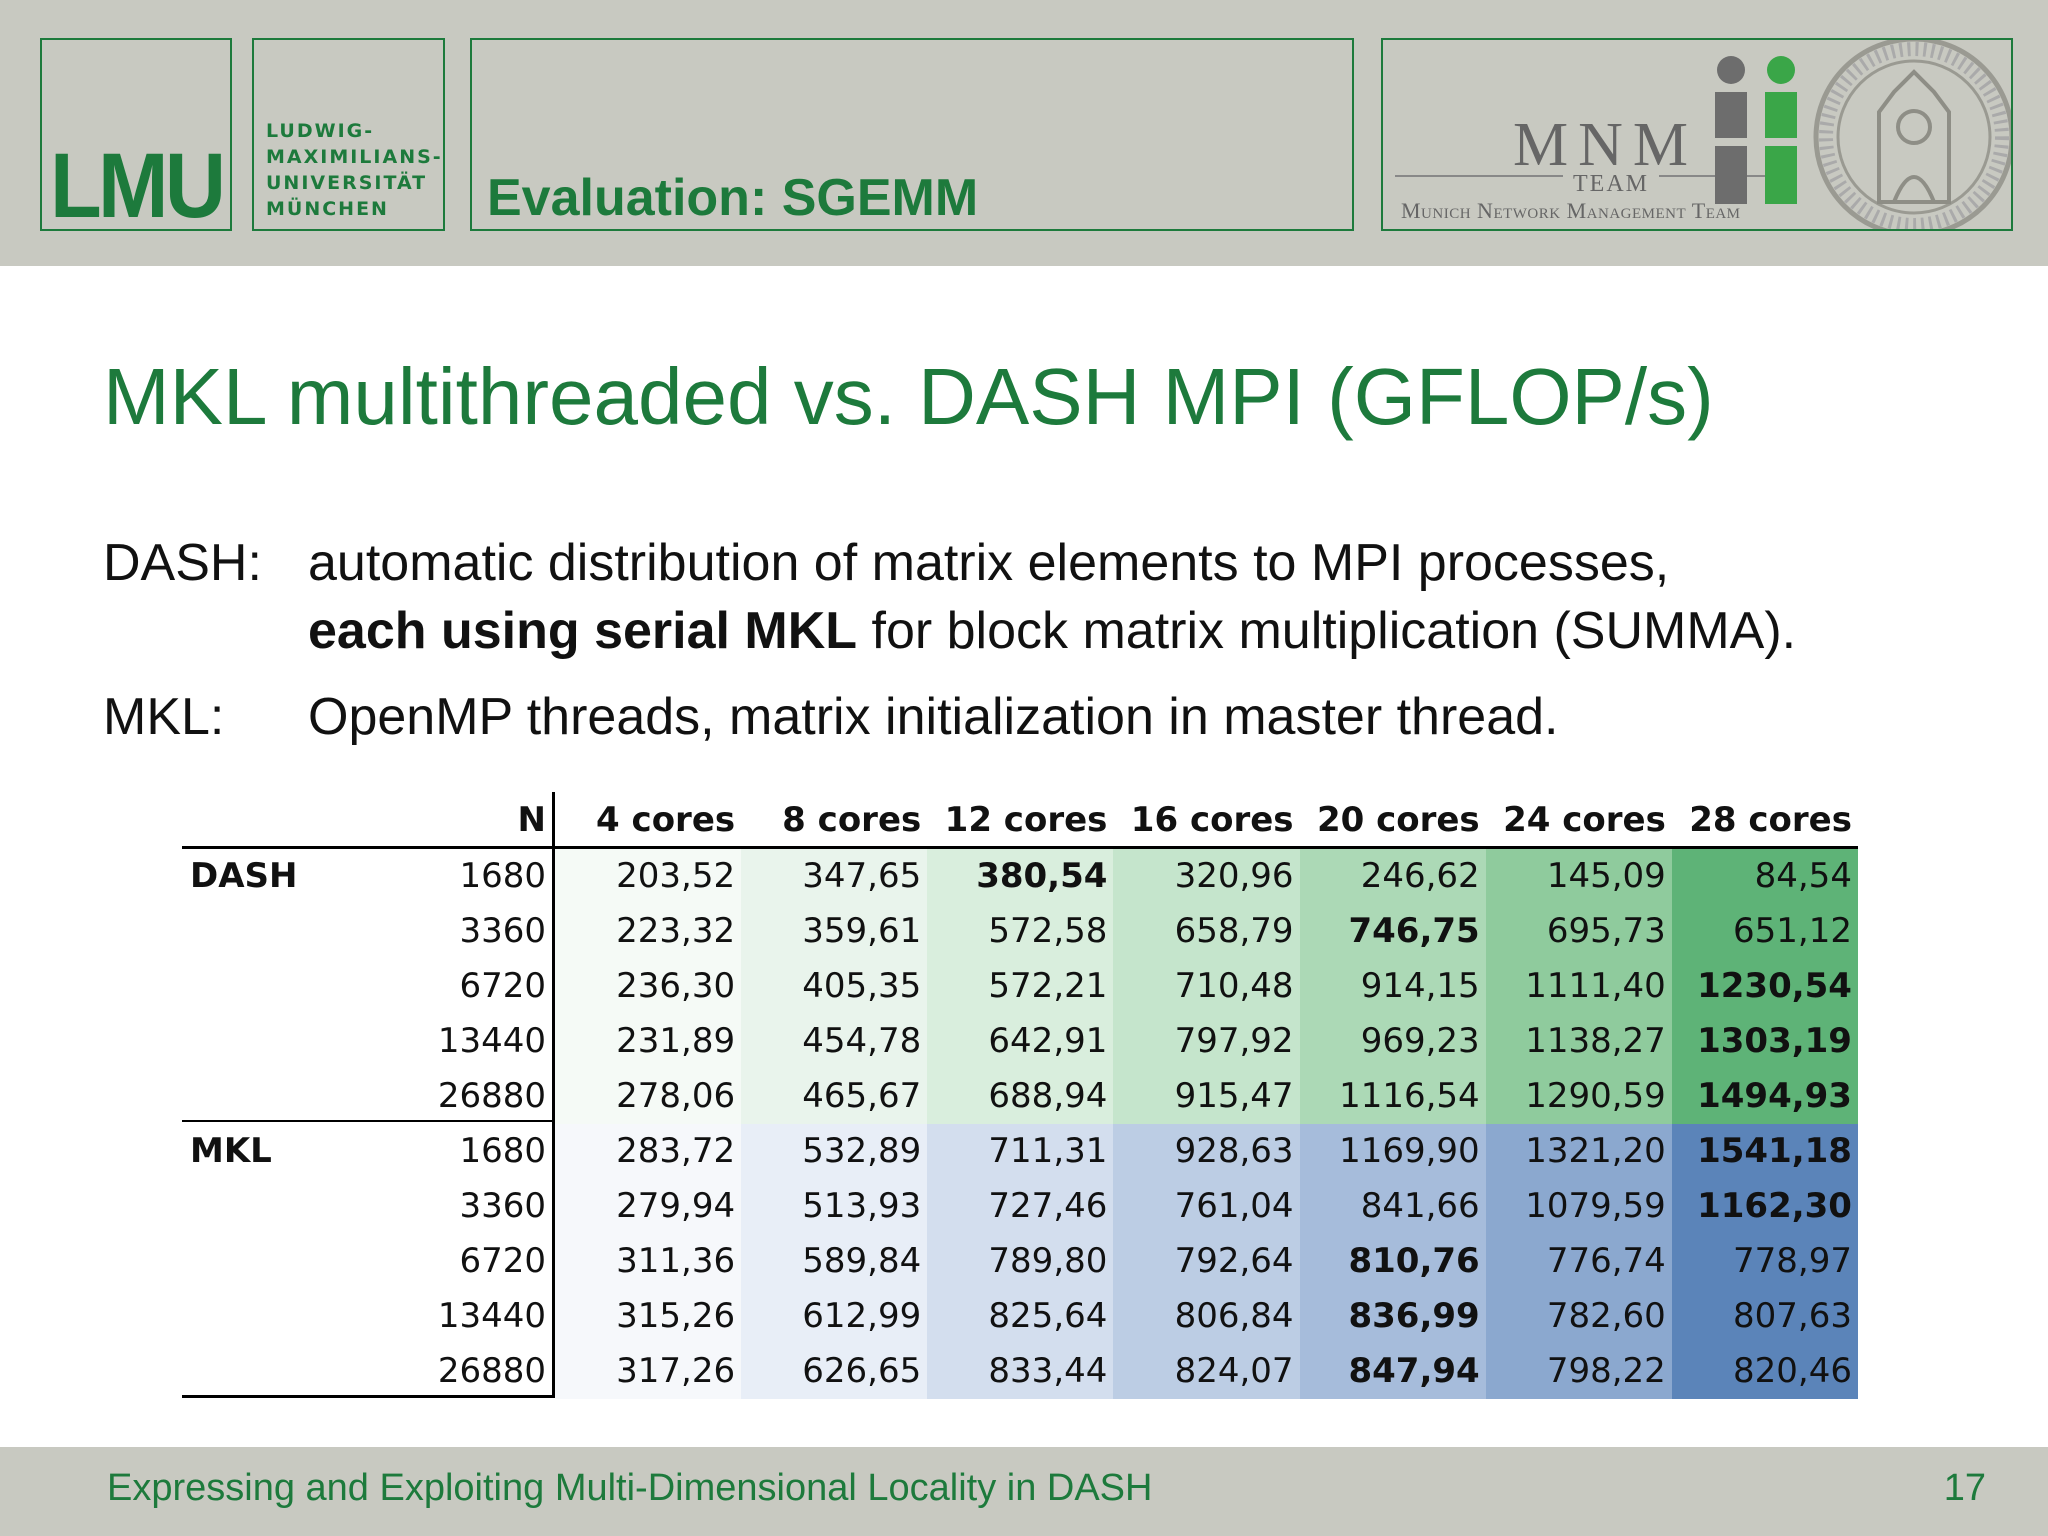 The height and width of the screenshot is (1536, 2048). I want to click on table-cell: 810,76, so click(1392, 1261).